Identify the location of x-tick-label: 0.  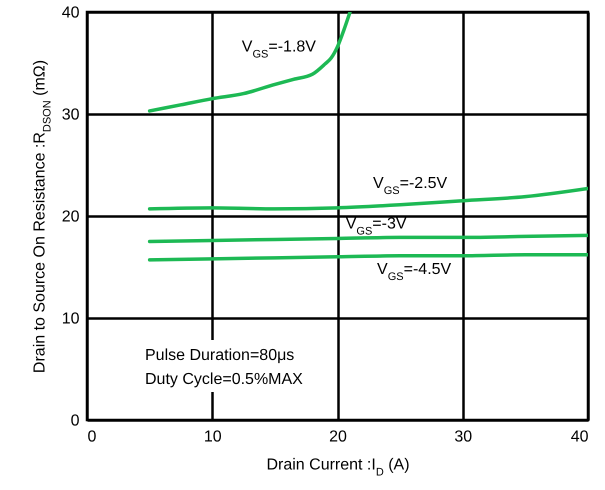
(92, 437).